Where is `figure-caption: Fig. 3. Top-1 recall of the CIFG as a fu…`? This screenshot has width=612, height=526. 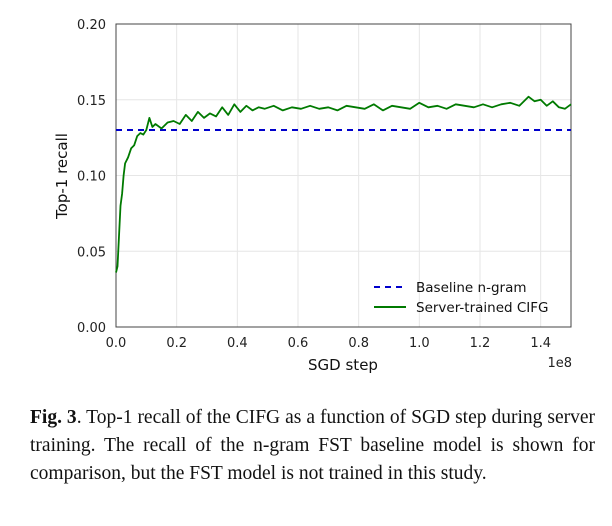
figure-caption: Fig. 3. Top-1 recall of the CIFG as a fu… is located at coordinates (312, 446).